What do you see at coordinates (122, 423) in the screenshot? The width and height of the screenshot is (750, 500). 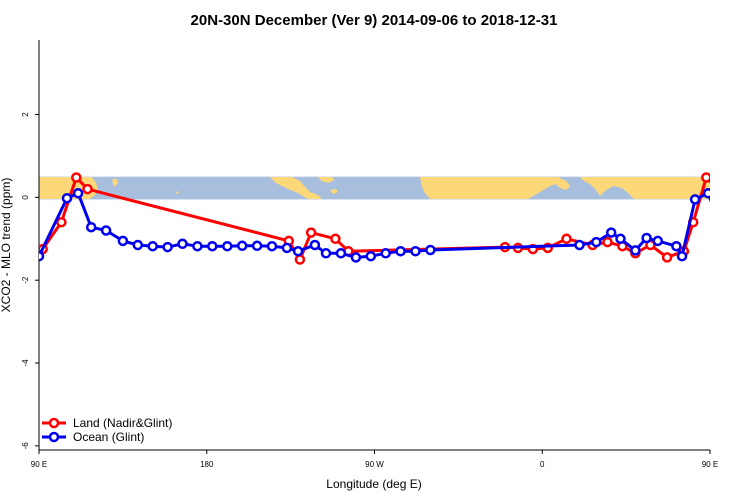 I see `legend-label-land: Land (Nadir&Glint)` at bounding box center [122, 423].